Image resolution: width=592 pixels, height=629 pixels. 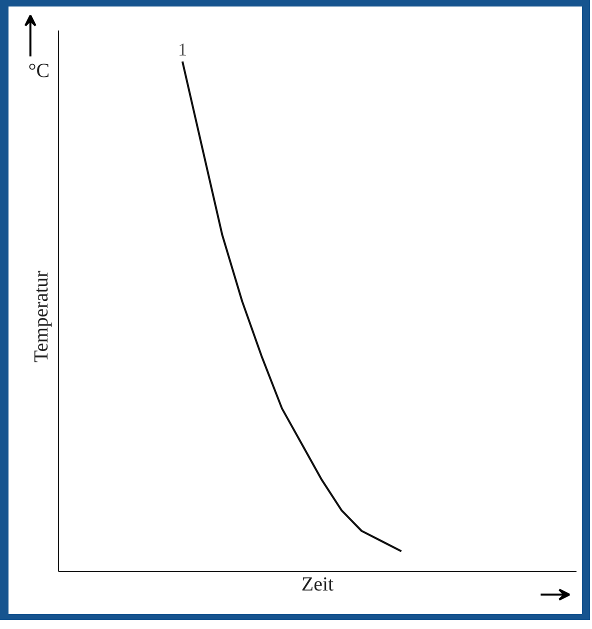 I want to click on x-axis-title: Zeit, so click(x=317, y=585).